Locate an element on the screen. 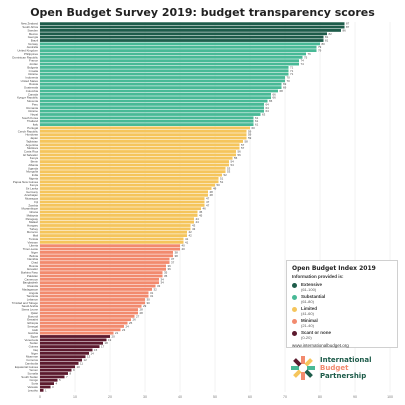  category-label: Mexico is located at coordinates (34, 34).